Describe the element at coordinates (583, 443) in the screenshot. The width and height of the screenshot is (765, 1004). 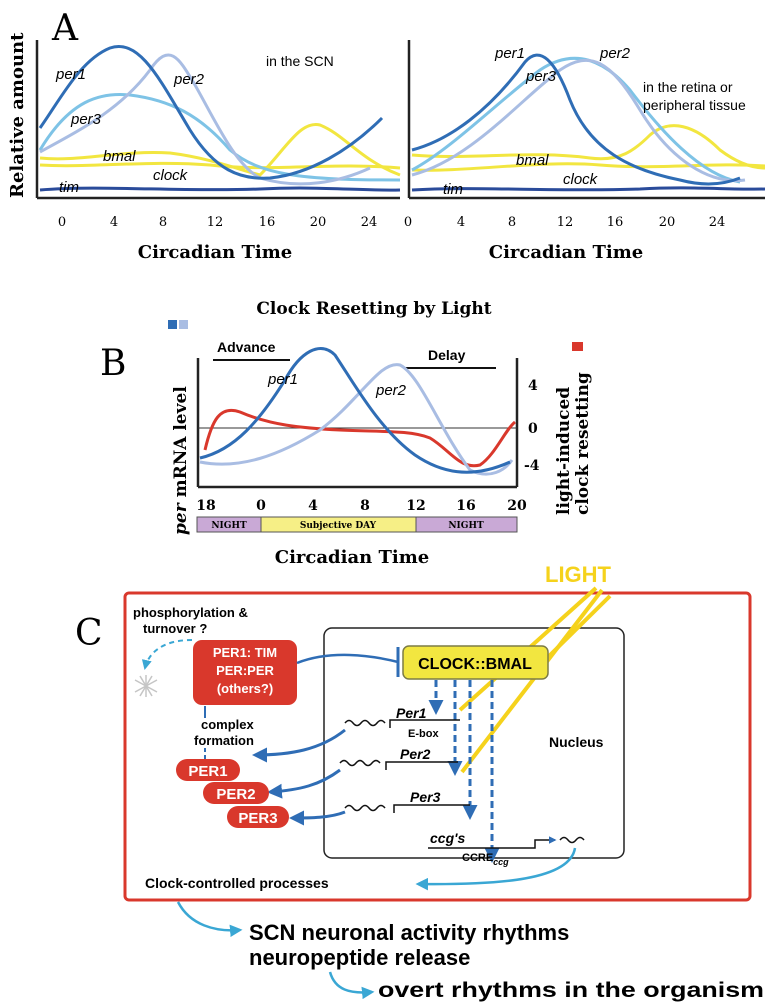
I see `panel-b-ylabel-right-2: clock resetting` at that location.